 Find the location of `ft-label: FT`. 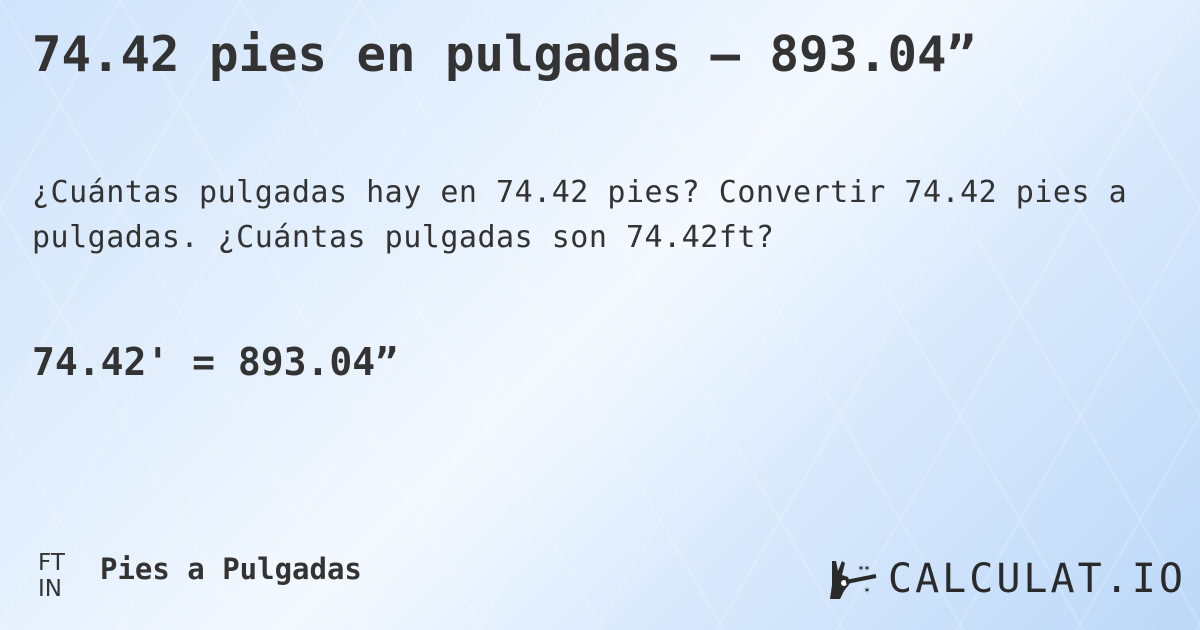

ft-label: FT is located at coordinates (51, 563).